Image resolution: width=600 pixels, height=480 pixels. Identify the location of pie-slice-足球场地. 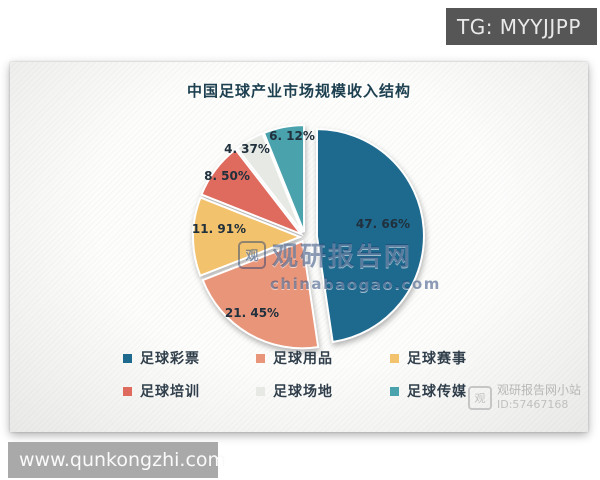
(269, 183).